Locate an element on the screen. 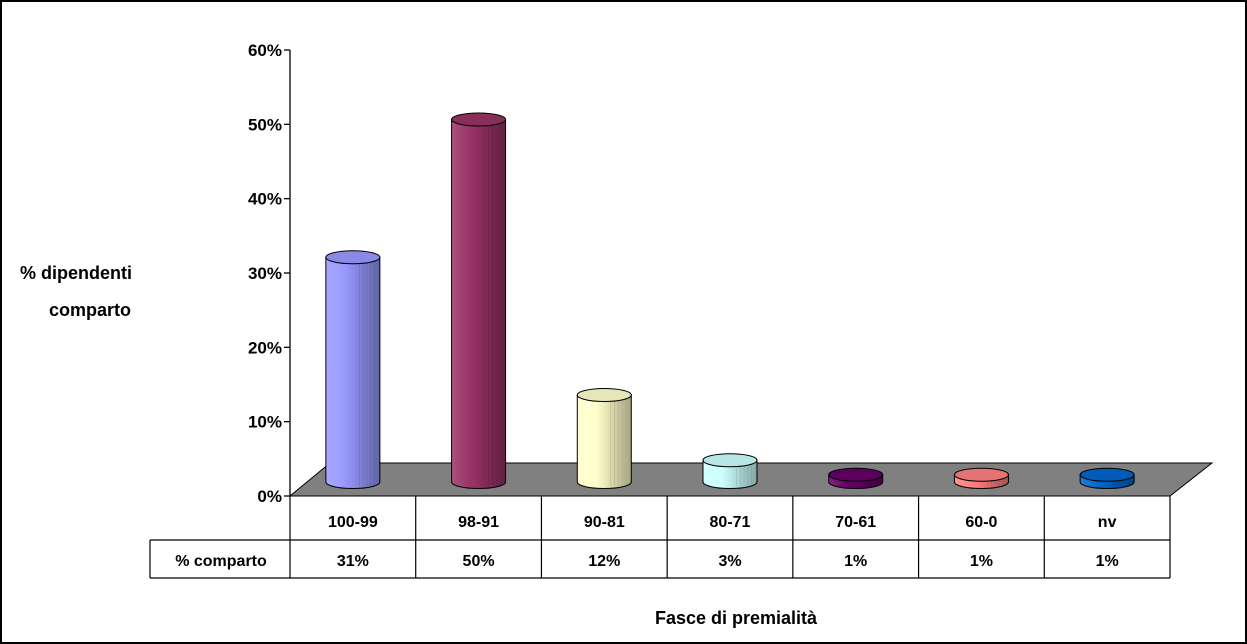 Image resolution: width=1247 pixels, height=644 pixels. data-value-label: 12% is located at coordinates (604, 561).